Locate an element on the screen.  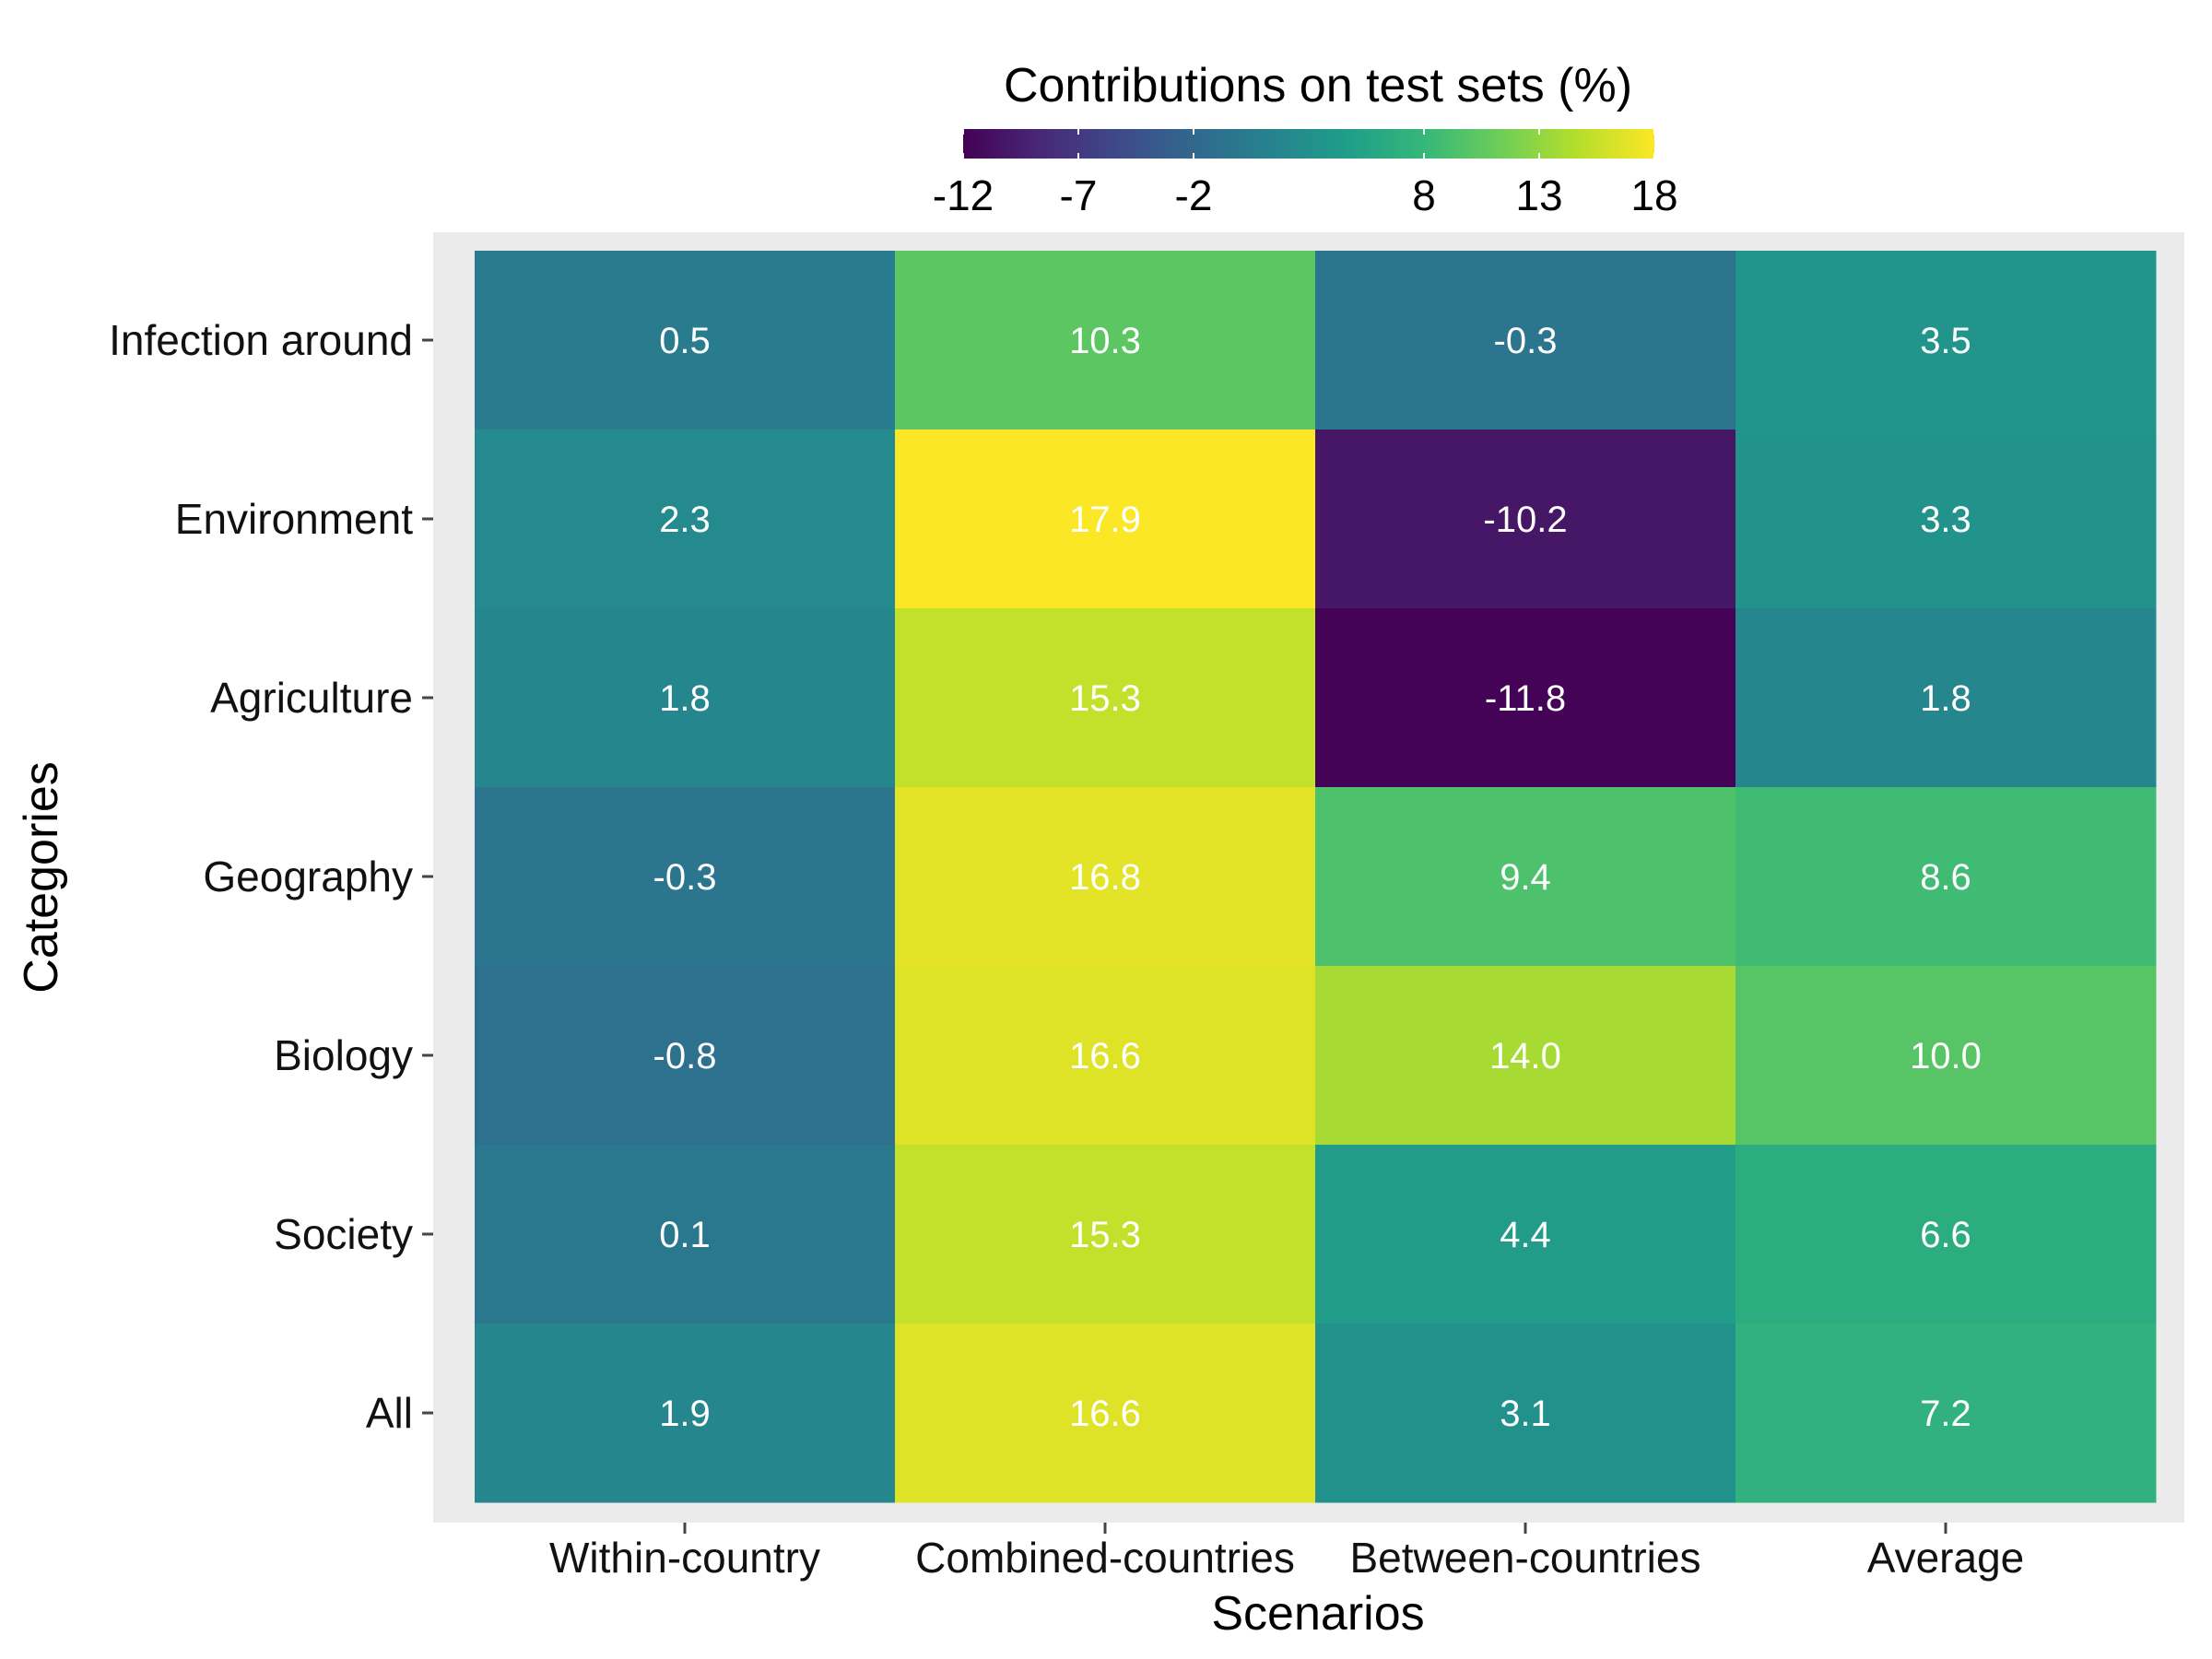
cell-value-label: 2.3 is located at coordinates (685, 520).